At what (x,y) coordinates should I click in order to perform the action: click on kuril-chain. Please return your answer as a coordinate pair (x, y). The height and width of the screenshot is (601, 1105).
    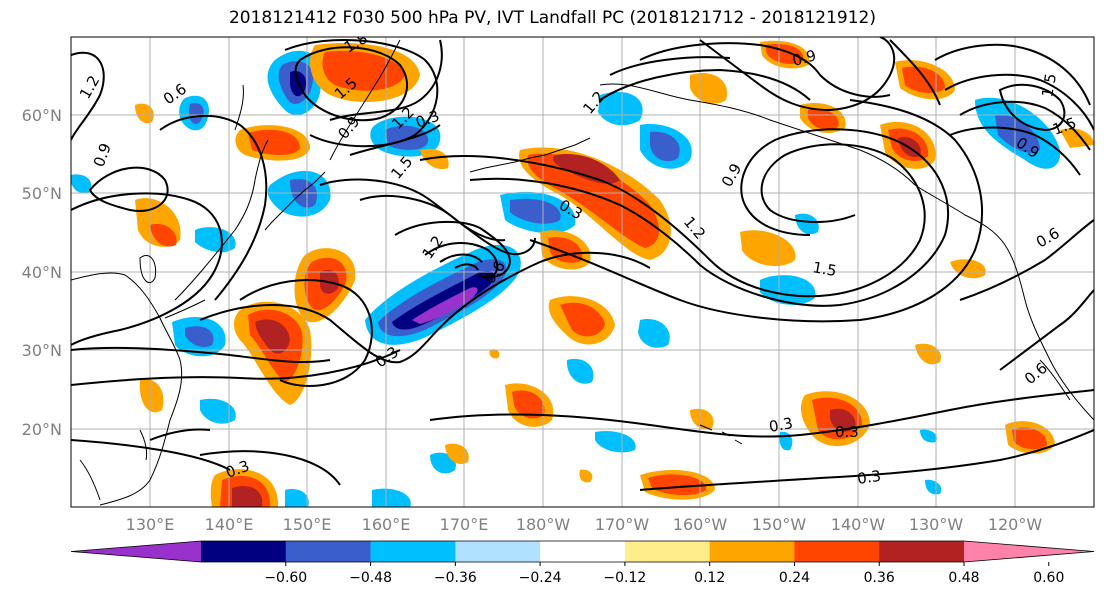
    Looking at the image, I should click on (295, 201).